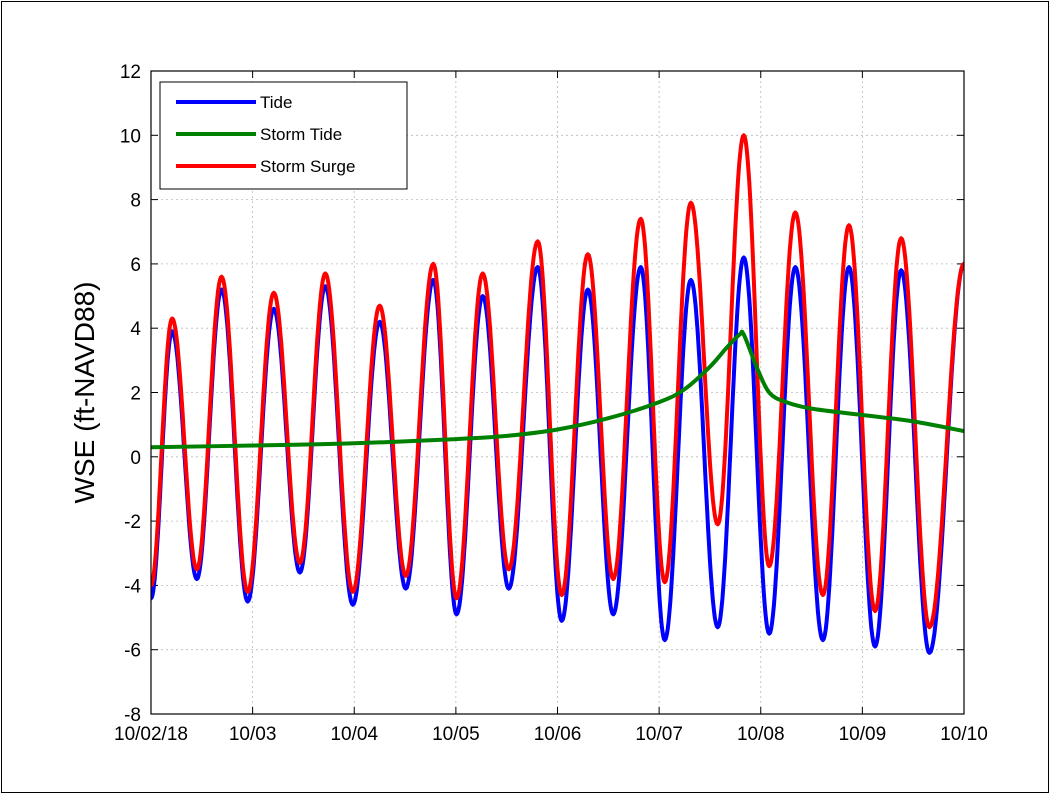  Describe the element at coordinates (253, 734) in the screenshot. I see `x-tick-label: 10/03` at that location.